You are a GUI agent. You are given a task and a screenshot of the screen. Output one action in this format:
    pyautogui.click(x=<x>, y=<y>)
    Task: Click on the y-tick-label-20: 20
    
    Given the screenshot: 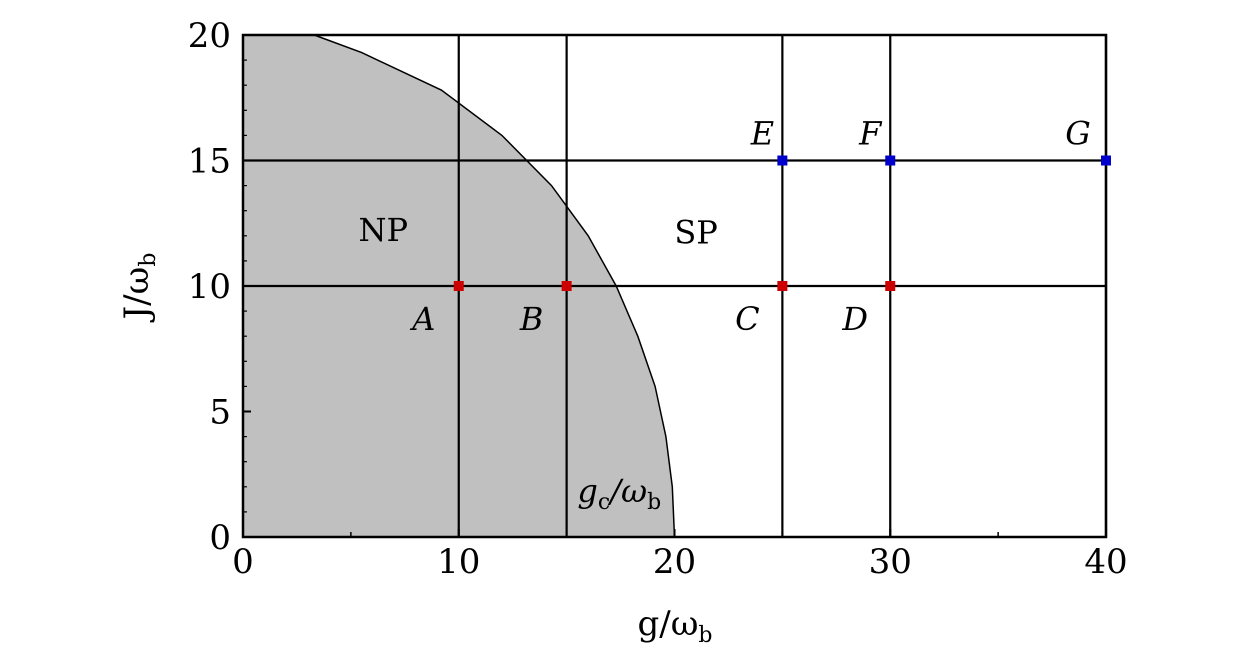 What is the action you would take?
    pyautogui.click(x=209, y=36)
    